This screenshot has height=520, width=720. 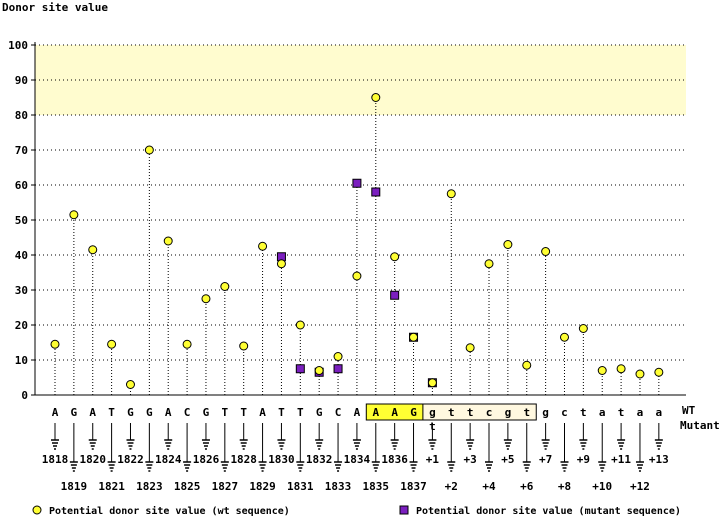 What do you see at coordinates (281, 459) in the screenshot?
I see `position-label: 1830` at bounding box center [281, 459].